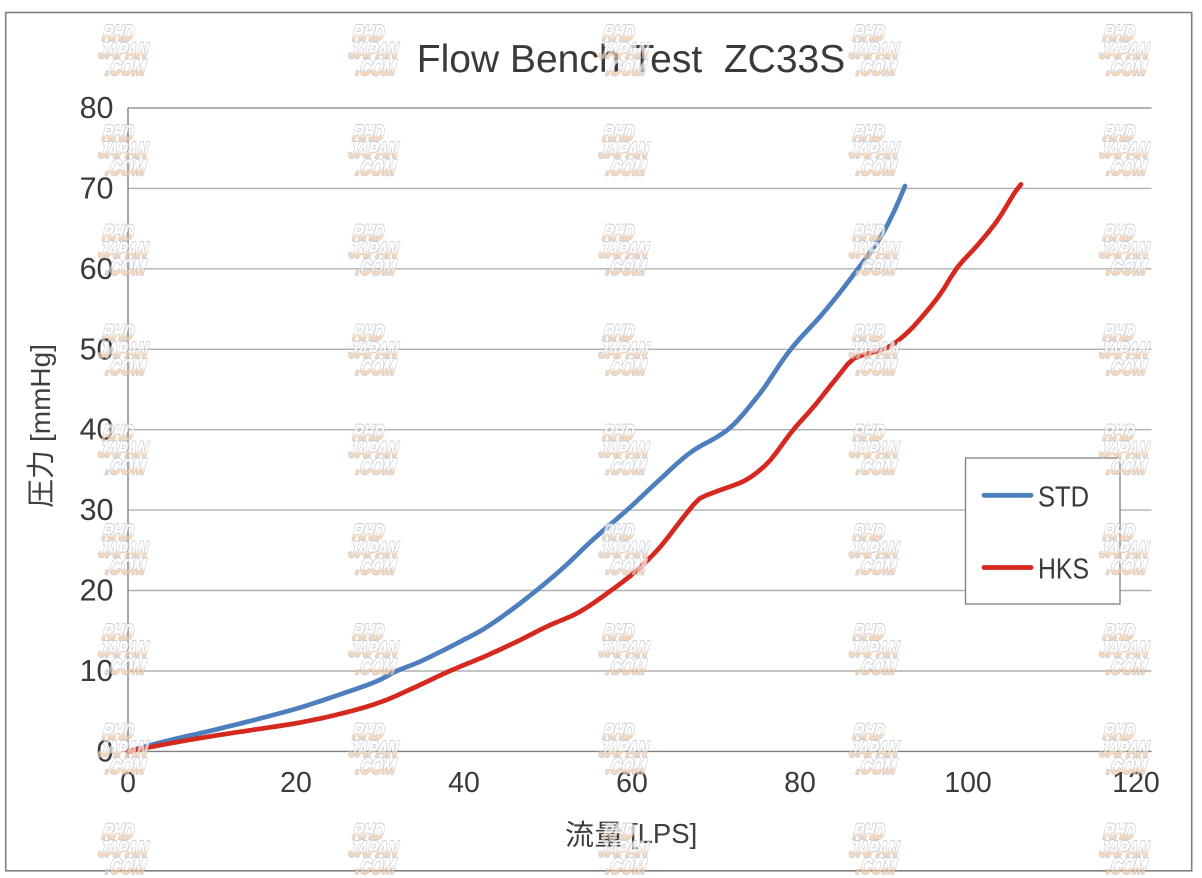 The height and width of the screenshot is (878, 1202). Describe the element at coordinates (40, 393) in the screenshot. I see `svg-text: [mmHg]` at that location.